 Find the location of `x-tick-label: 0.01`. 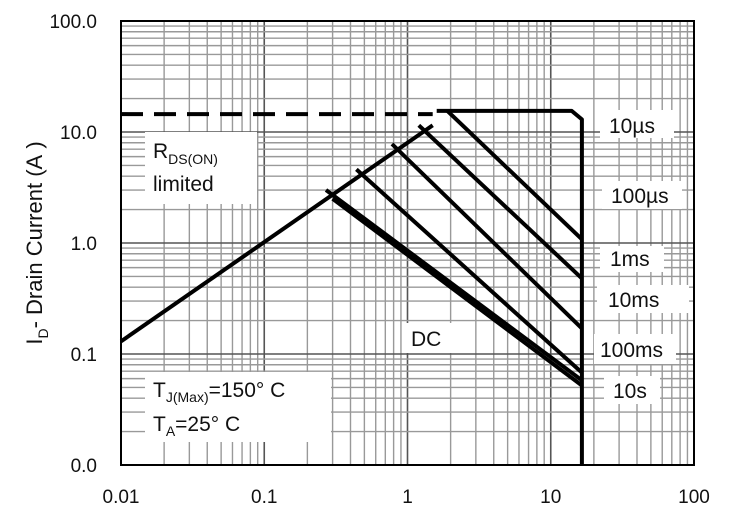

x-tick-label: 0.01 is located at coordinates (121, 497).